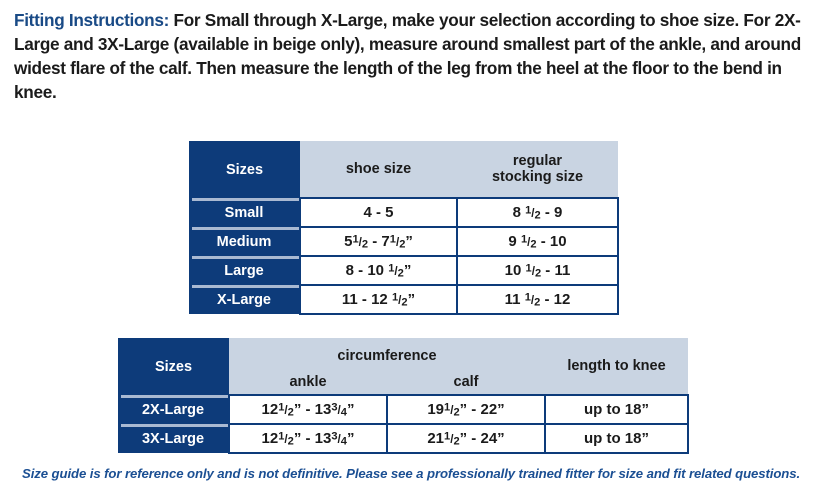 The width and height of the screenshot is (824, 495). I want to click on table-header-row: Sizes shoe size regular stocking size, so click(403, 169).